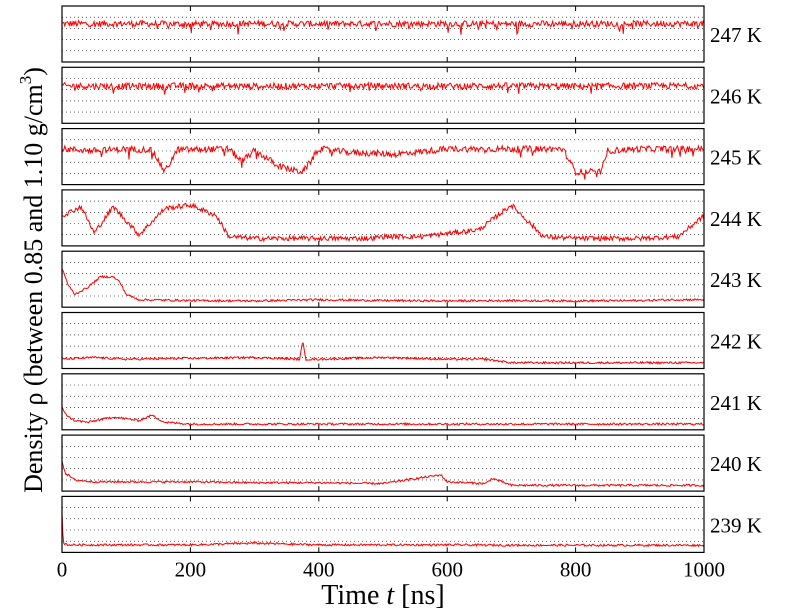  I want to click on y-axis-label-close: ), so click(33, 71).